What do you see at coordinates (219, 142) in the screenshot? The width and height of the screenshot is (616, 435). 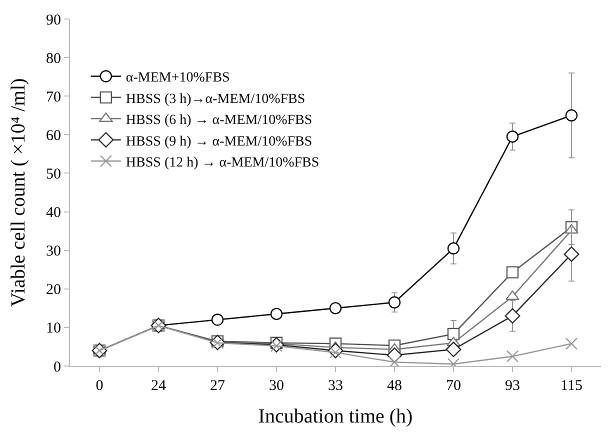 I see `legend-label: HBSS (9 h) → α-MEM/10%FBS` at bounding box center [219, 142].